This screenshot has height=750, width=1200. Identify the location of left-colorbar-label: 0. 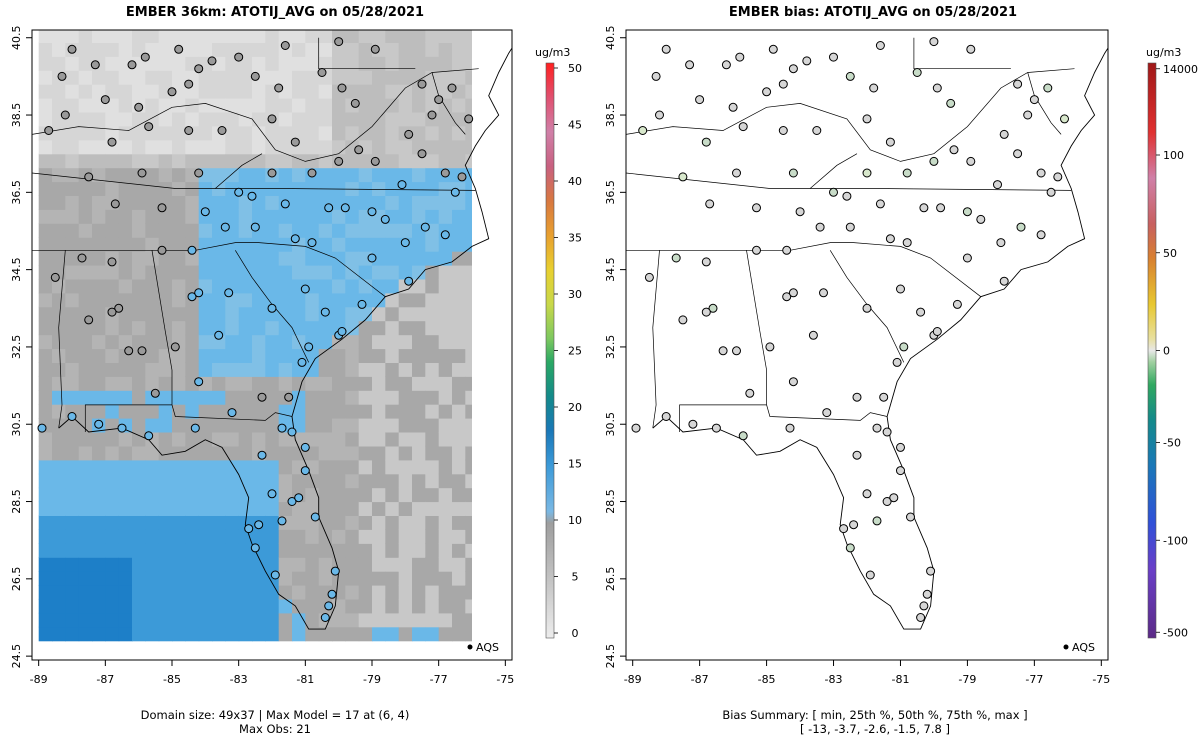
(575, 633).